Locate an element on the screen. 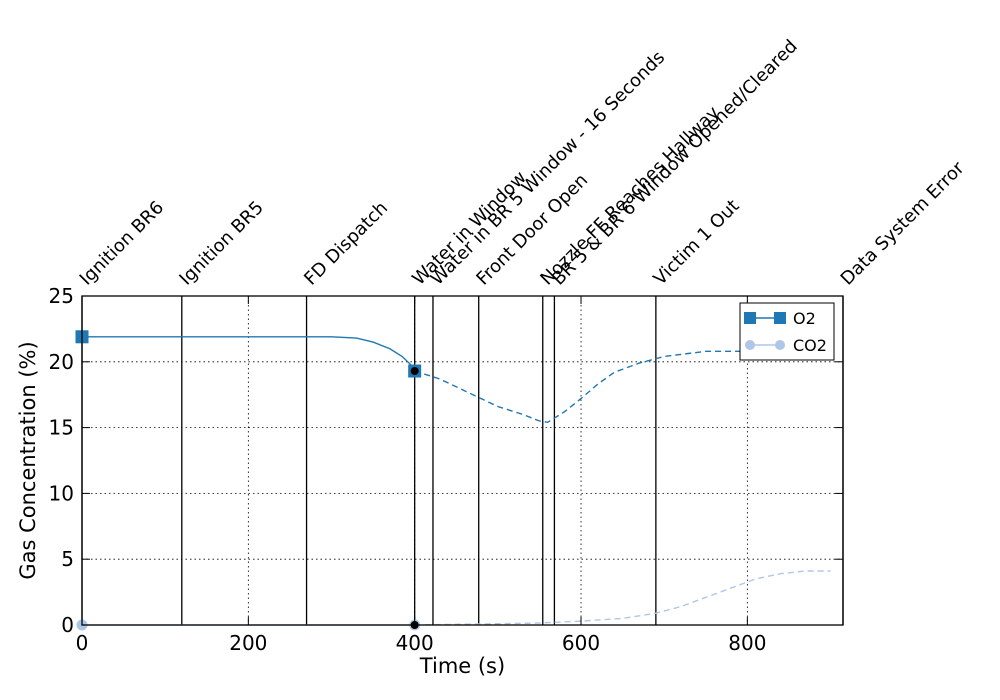  x-tick-label: 800 is located at coordinates (747, 643).